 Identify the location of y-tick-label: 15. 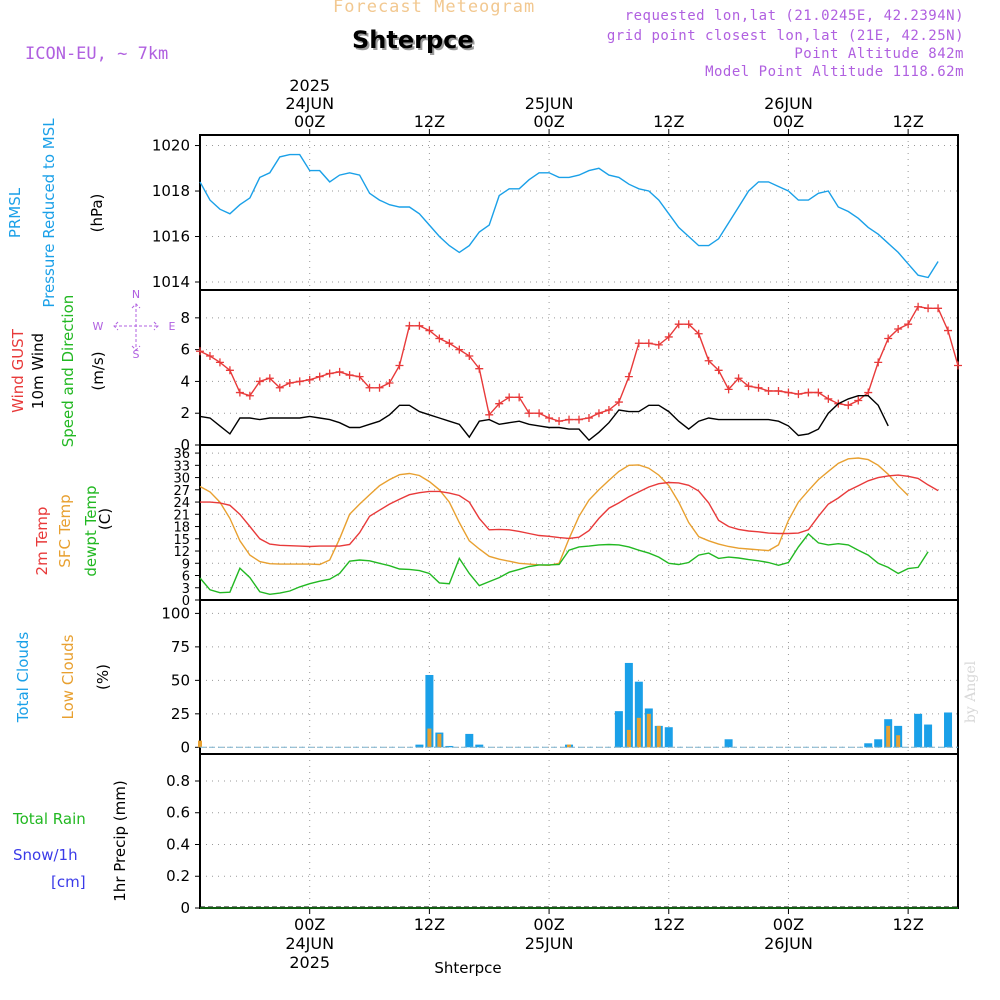
(181, 540).